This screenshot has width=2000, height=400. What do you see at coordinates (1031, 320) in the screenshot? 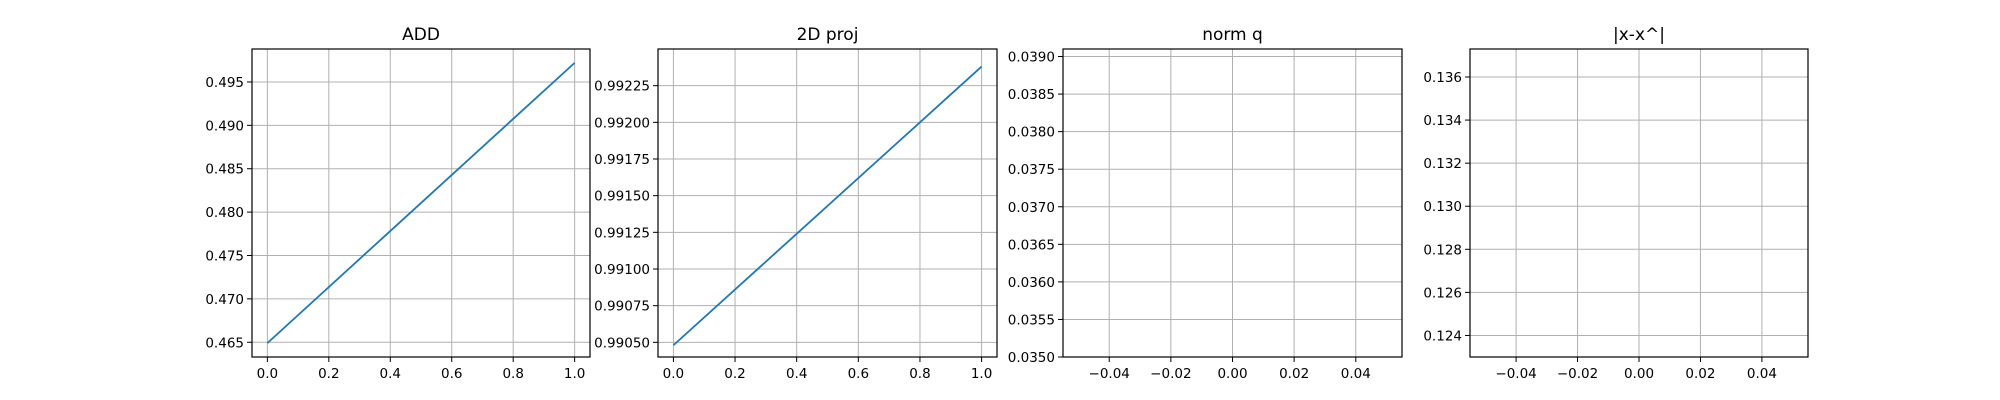
I see `y-tick-label: 0.0355` at bounding box center [1031, 320].